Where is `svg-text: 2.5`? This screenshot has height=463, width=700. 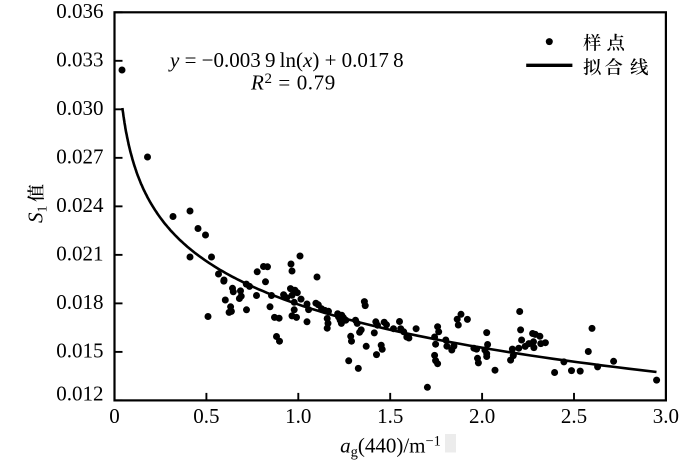 svg-text: 2.5 is located at coordinates (574, 416).